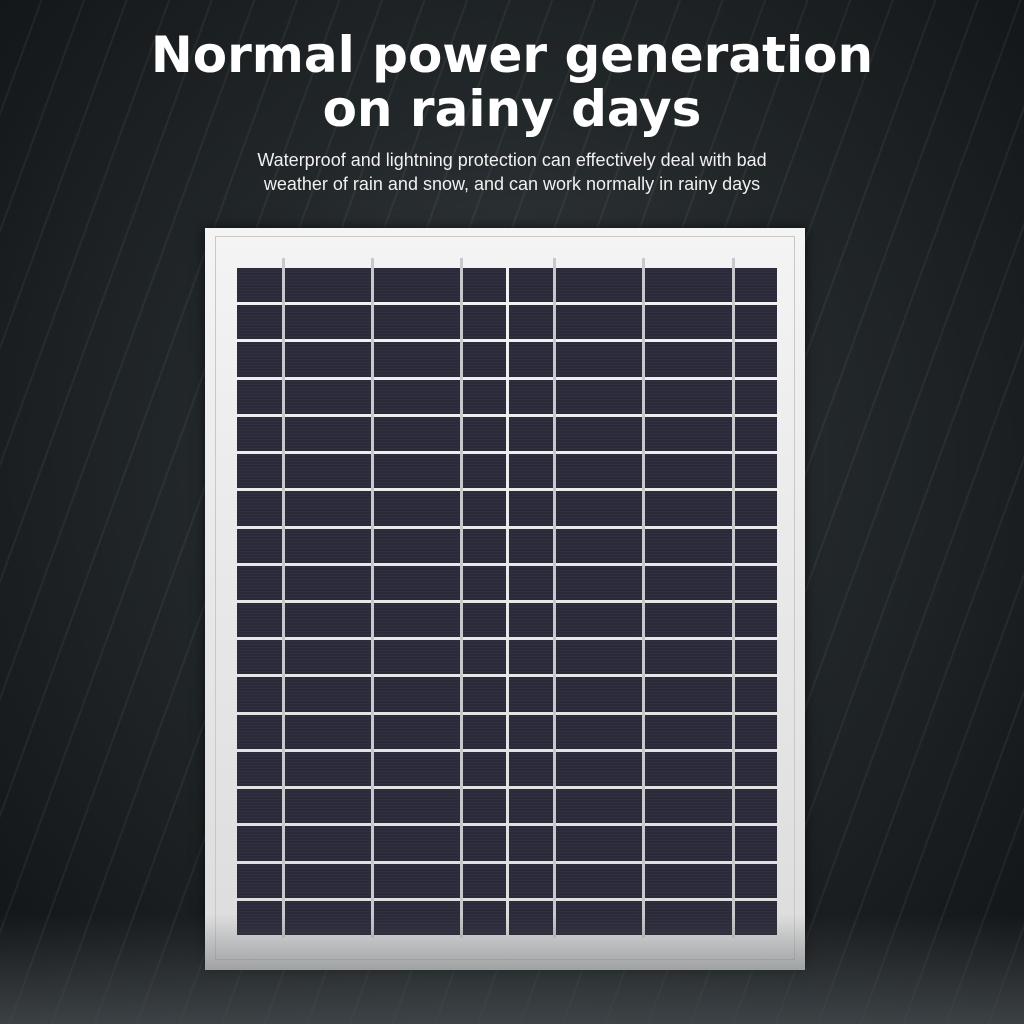  I want to click on headline-line-1: Normal power generation, so click(512, 55).